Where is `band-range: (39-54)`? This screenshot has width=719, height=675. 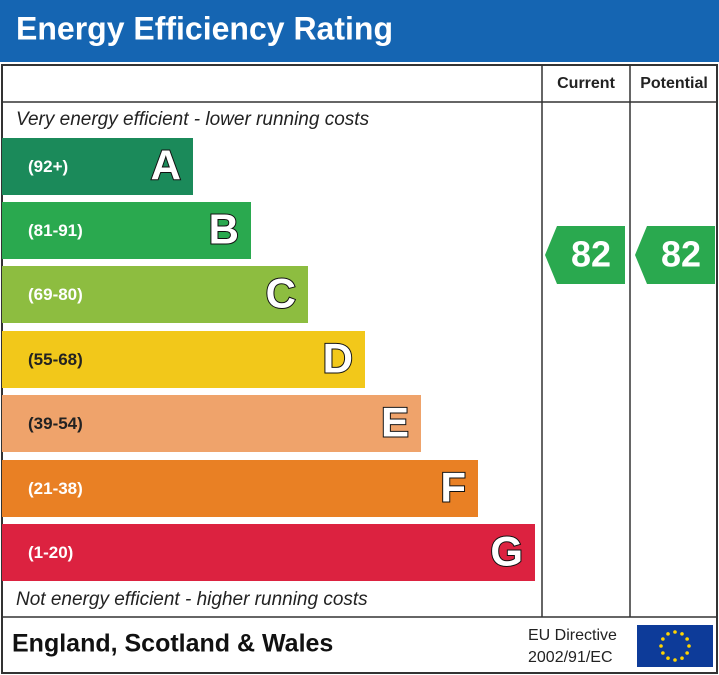
band-range: (39-54) is located at coordinates (55, 423).